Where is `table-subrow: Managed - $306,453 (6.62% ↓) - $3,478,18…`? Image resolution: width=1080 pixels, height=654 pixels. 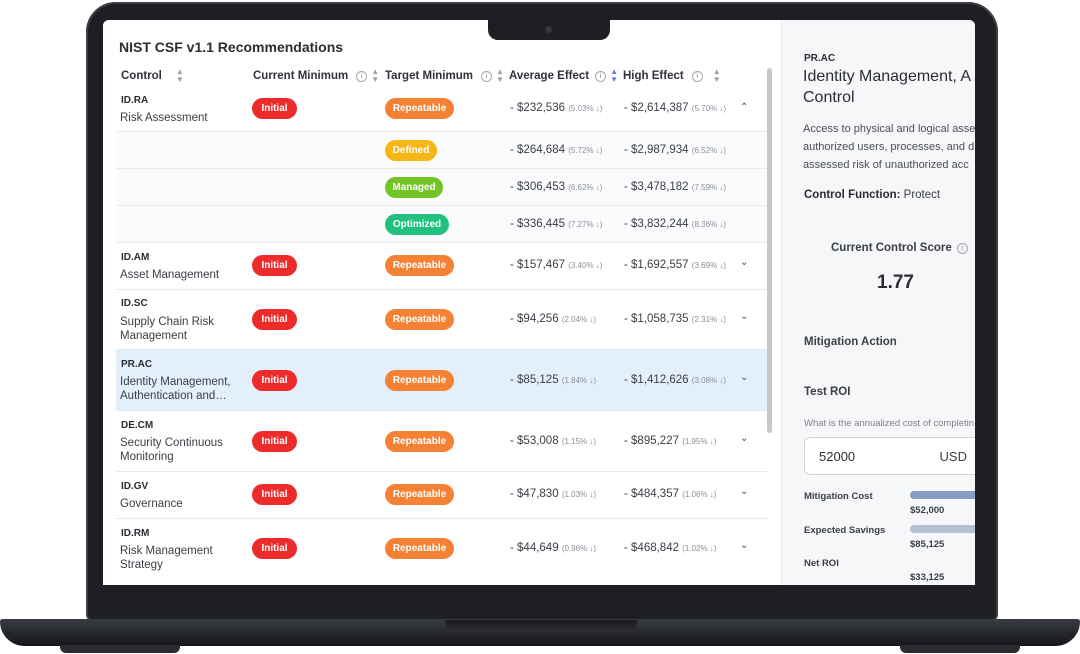 table-subrow: Managed - $306,453 (6.62% ↓) - $3,478,18… is located at coordinates (441, 187).